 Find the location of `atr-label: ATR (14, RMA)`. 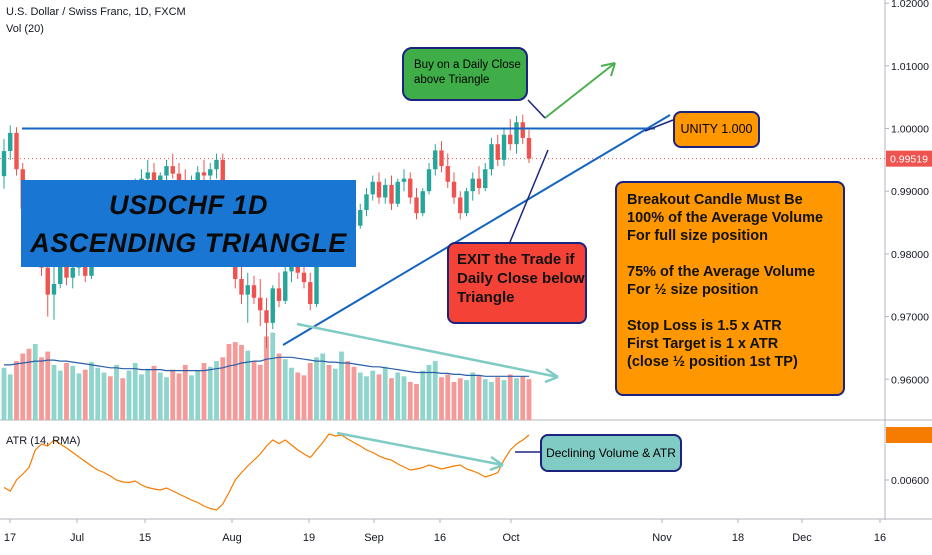

atr-label: ATR (14, RMA) is located at coordinates (43, 441).